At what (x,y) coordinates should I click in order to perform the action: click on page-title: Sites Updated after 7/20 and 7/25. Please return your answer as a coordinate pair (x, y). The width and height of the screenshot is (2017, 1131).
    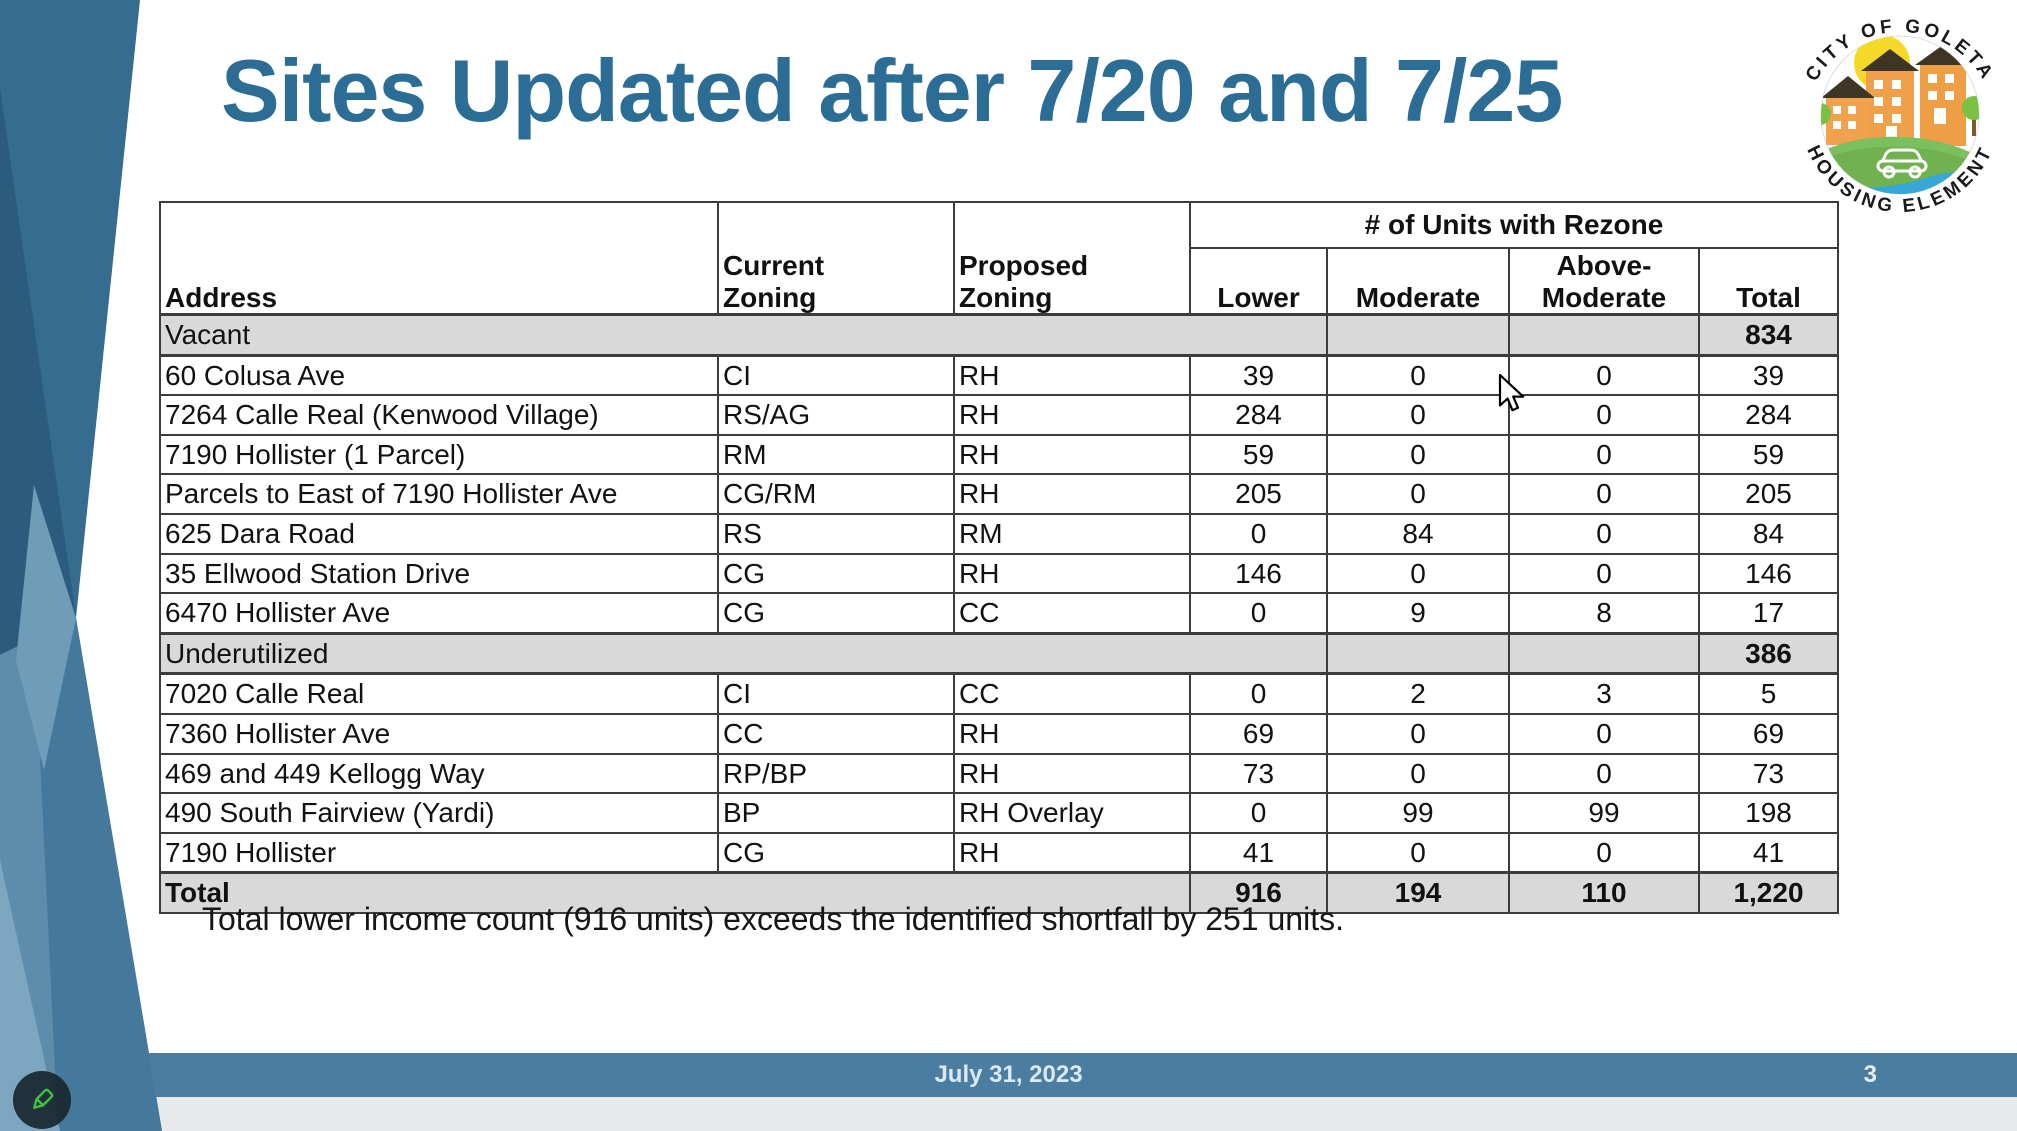
    Looking at the image, I should click on (892, 90).